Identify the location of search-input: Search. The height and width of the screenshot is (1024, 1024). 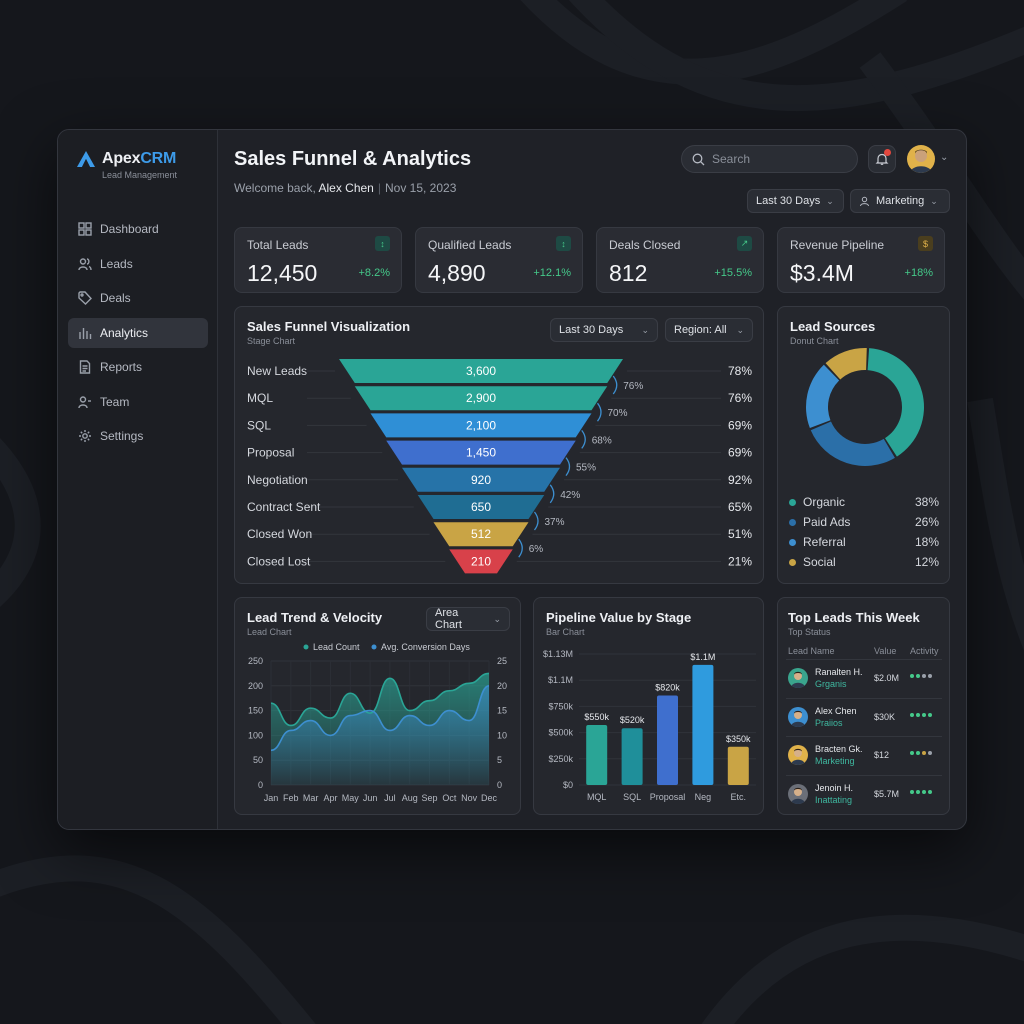
(769, 159).